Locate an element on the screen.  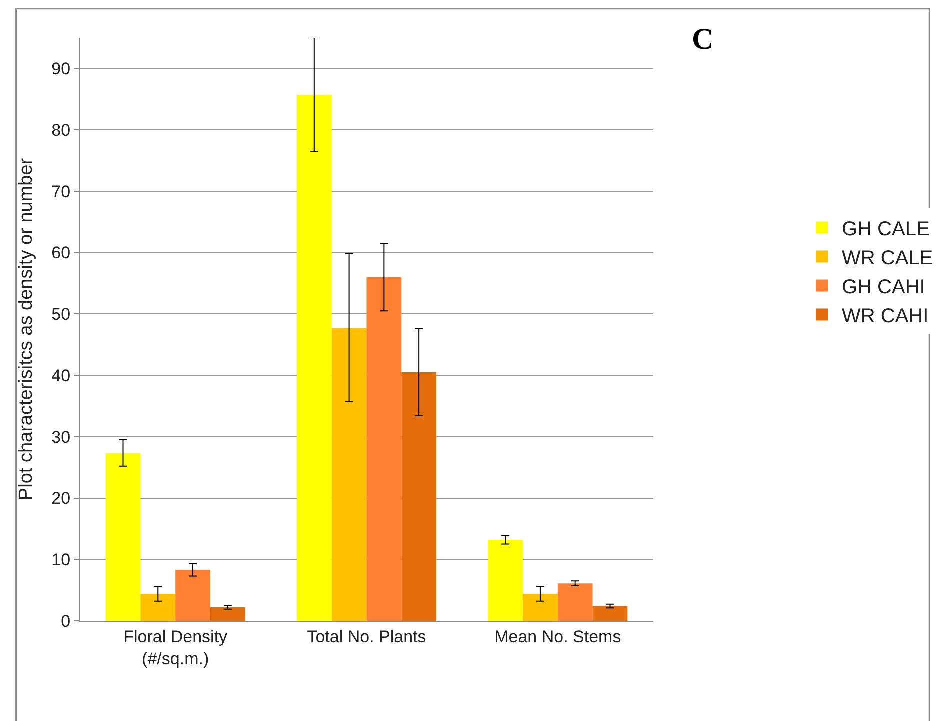
y-tick-label: 90 is located at coordinates (61, 69).